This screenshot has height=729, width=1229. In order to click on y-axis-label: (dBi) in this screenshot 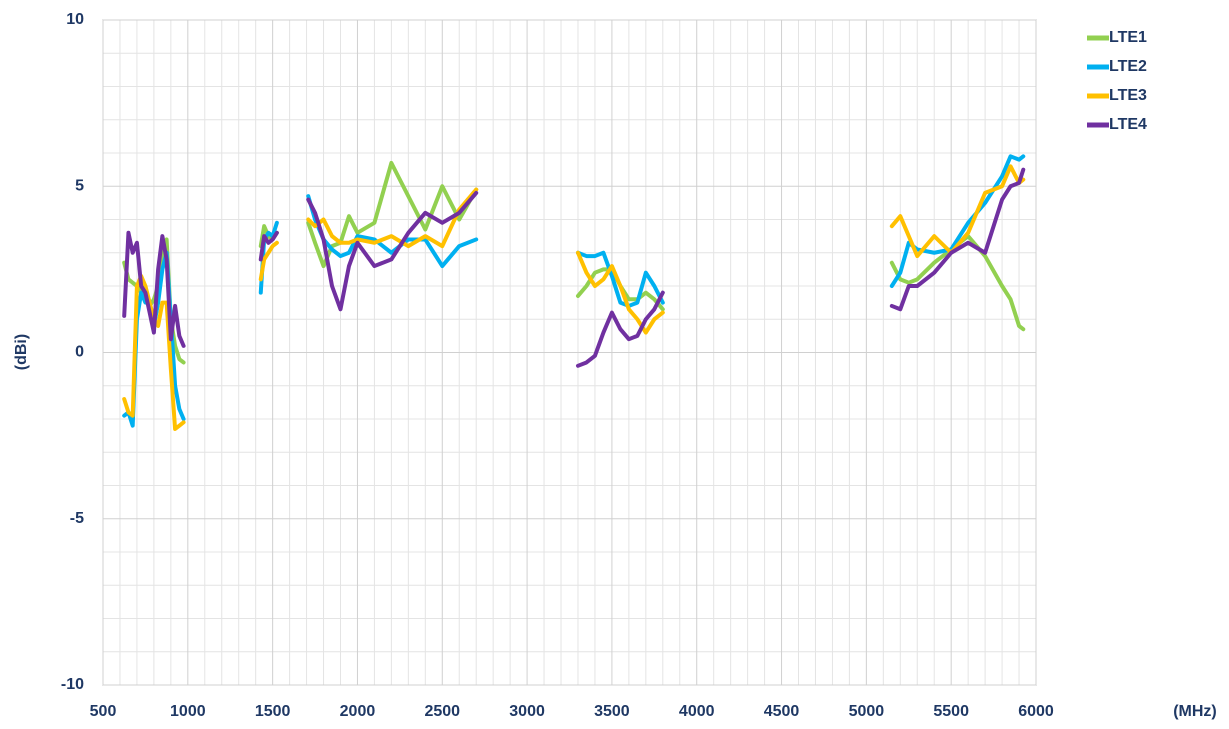, I will do `click(21, 352)`.